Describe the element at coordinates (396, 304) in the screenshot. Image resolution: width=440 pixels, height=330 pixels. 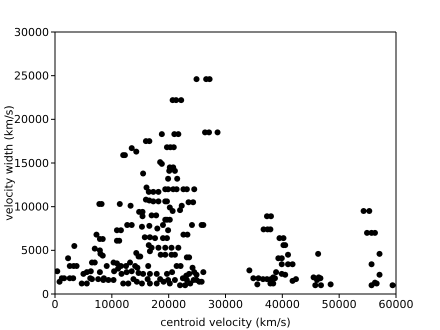
I see `x-tick-label: 60000` at that location.